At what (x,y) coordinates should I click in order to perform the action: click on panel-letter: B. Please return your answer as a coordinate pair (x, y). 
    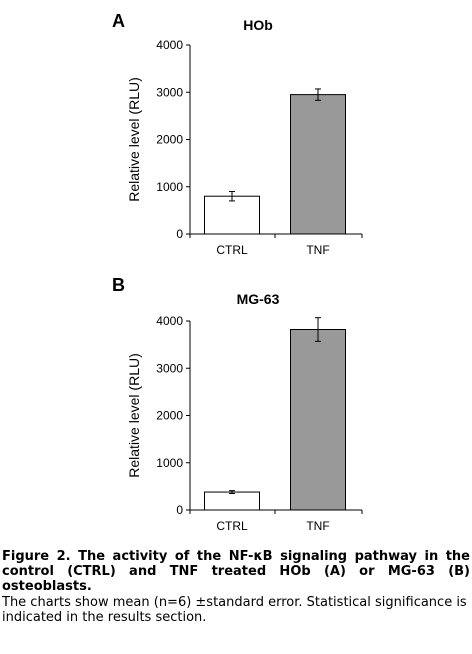
    Looking at the image, I should click on (118, 285).